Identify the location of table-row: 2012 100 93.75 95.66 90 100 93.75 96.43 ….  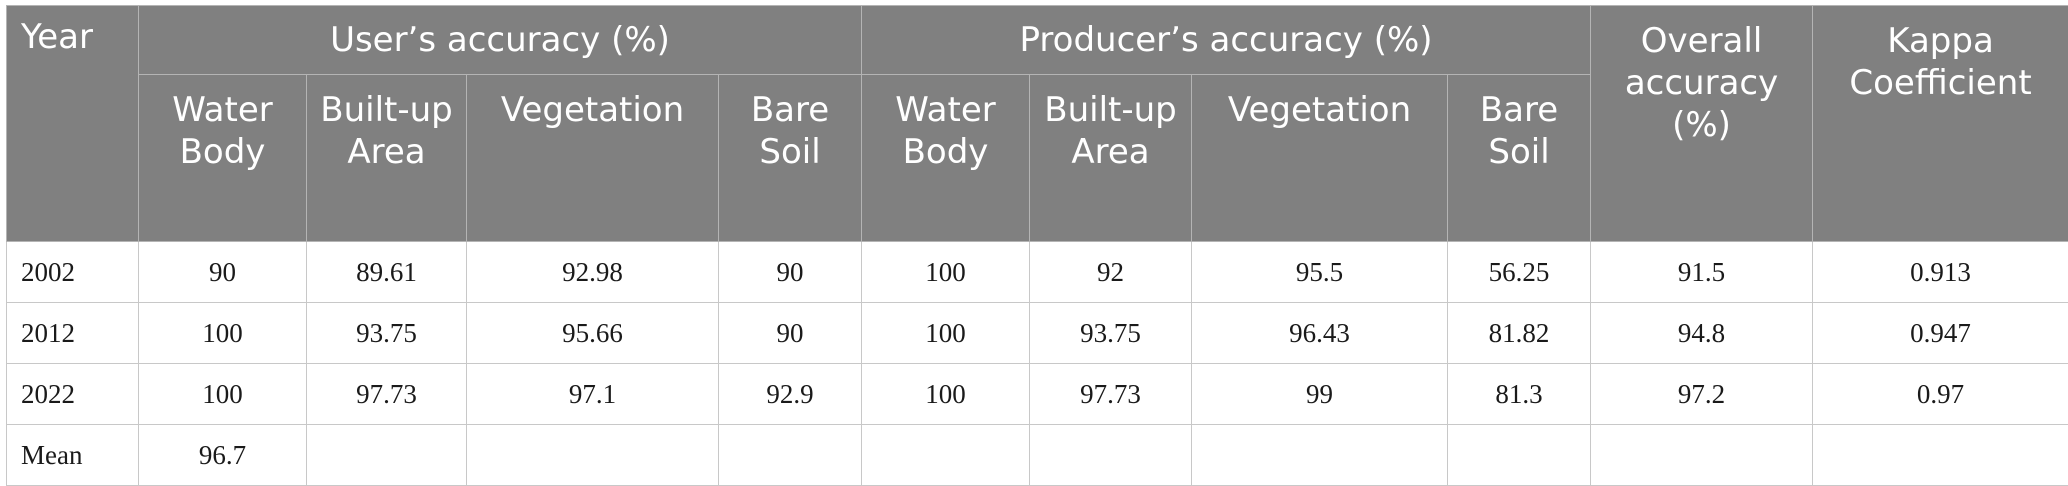
(1037, 333).